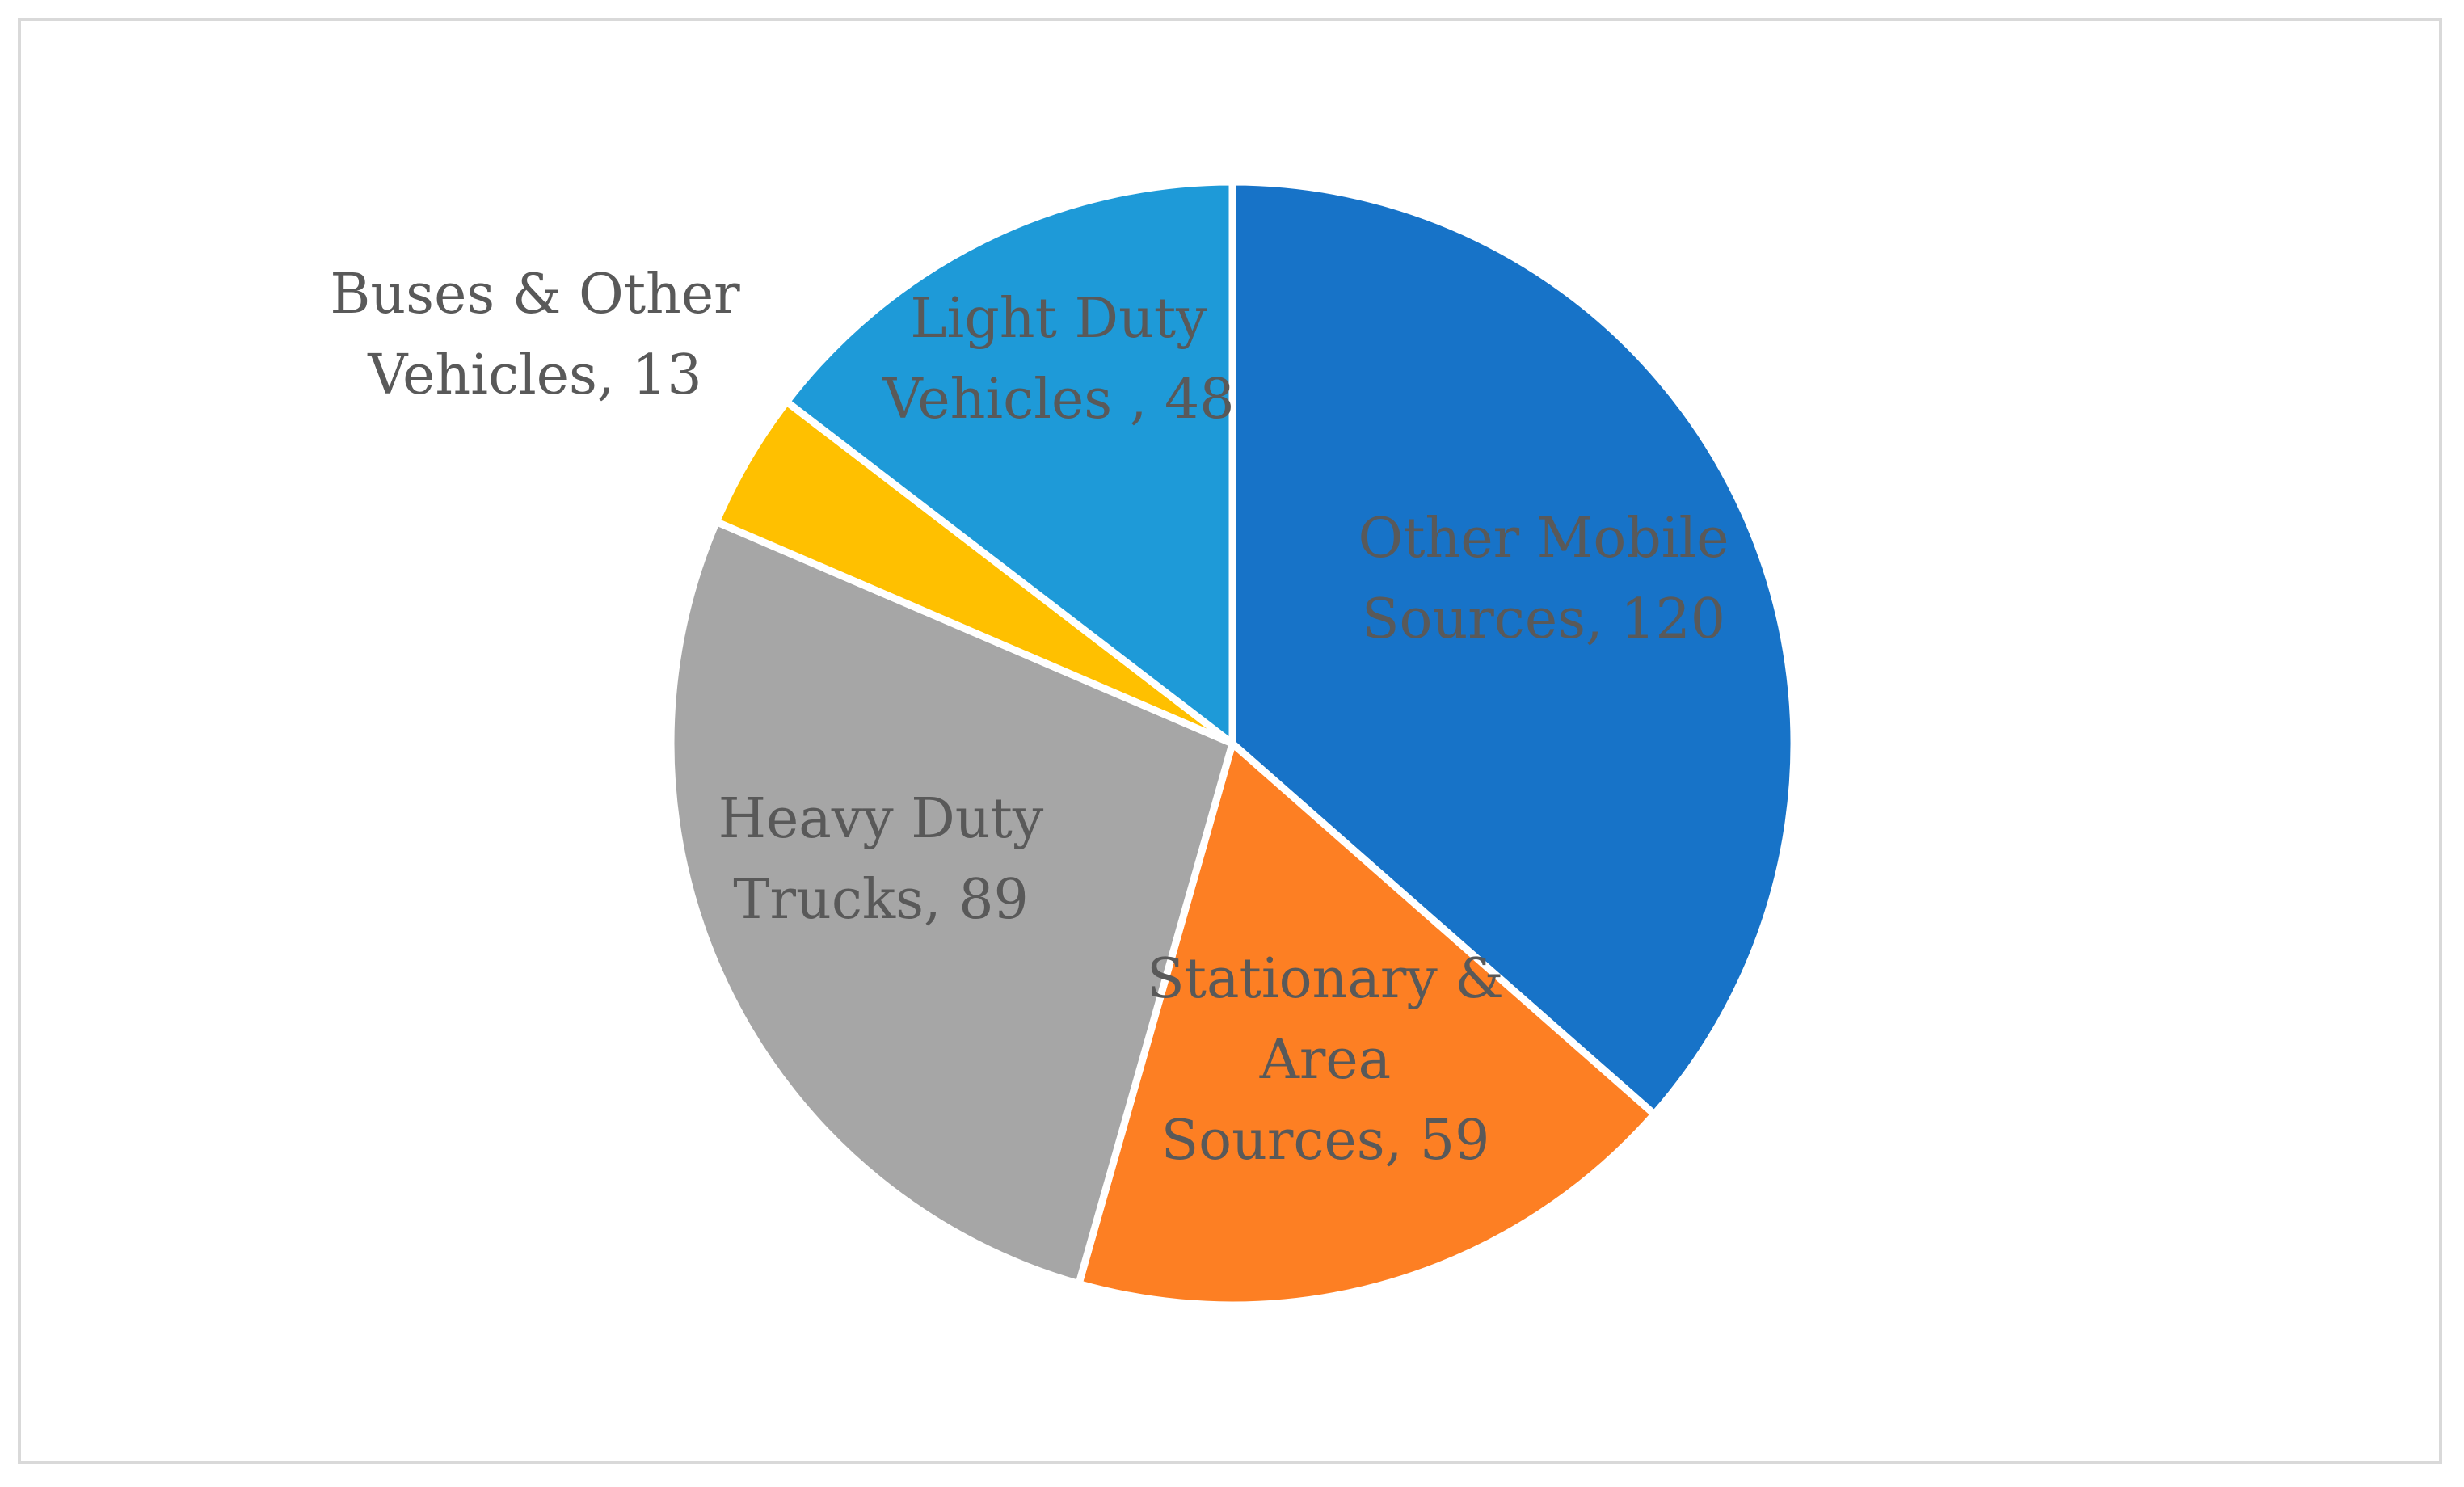  I want to click on slice-label-heavy-duty-trucks: Heavy Duty Trucks, 89, so click(881, 859).